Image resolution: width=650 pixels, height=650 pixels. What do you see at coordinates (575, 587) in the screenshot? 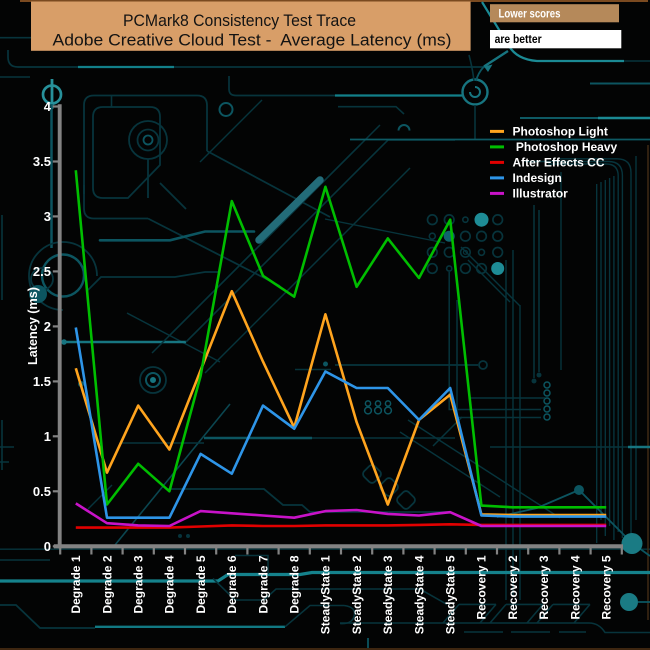
I see `svg-text: Recovery 4` at bounding box center [575, 587].